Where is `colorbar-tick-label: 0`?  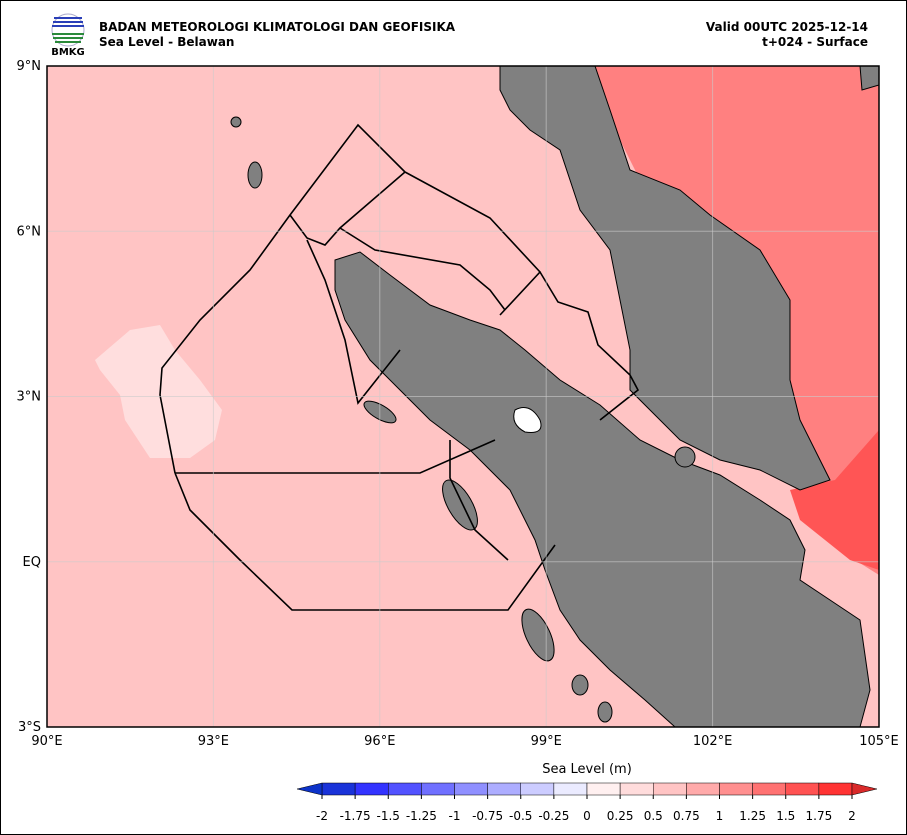 colorbar-tick-label: 0 is located at coordinates (587, 816).